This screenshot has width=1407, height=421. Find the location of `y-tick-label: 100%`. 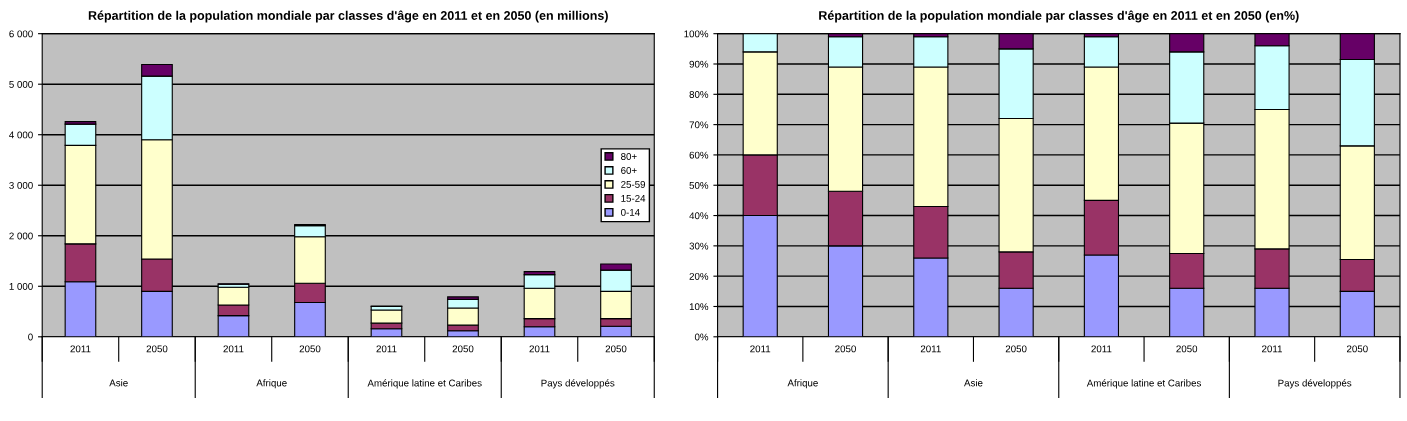

y-tick-label: 100% is located at coordinates (696, 34).